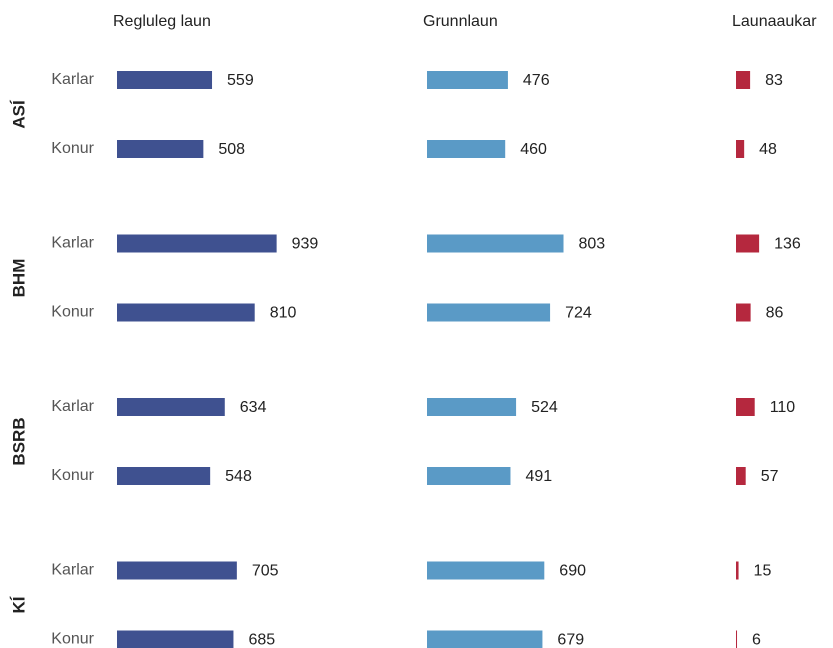 This screenshot has height=648, width=833. What do you see at coordinates (570, 640) in the screenshot?
I see `value-label: 679` at bounding box center [570, 640].